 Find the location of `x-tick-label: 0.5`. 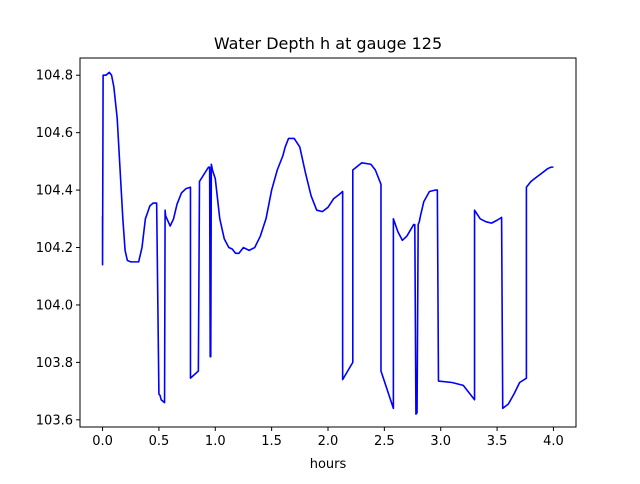

x-tick-label: 0.5 is located at coordinates (159, 441).